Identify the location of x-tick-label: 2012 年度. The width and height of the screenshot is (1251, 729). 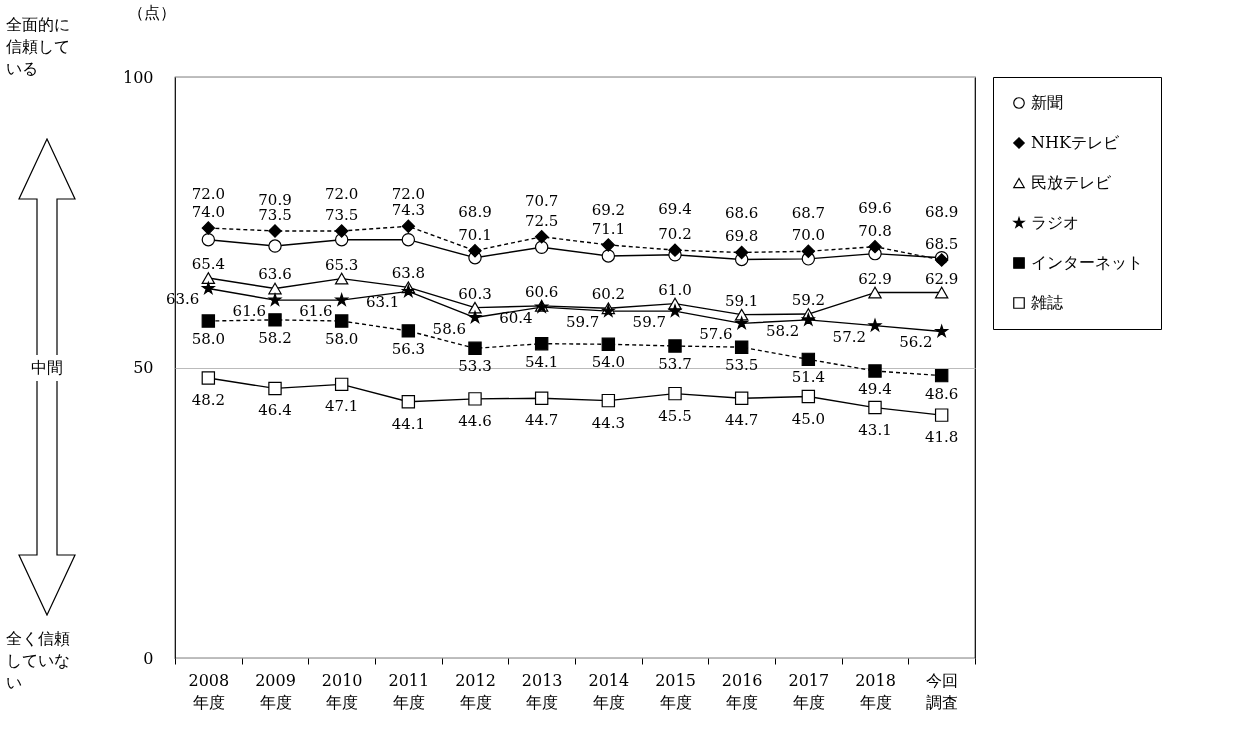
(475, 691).